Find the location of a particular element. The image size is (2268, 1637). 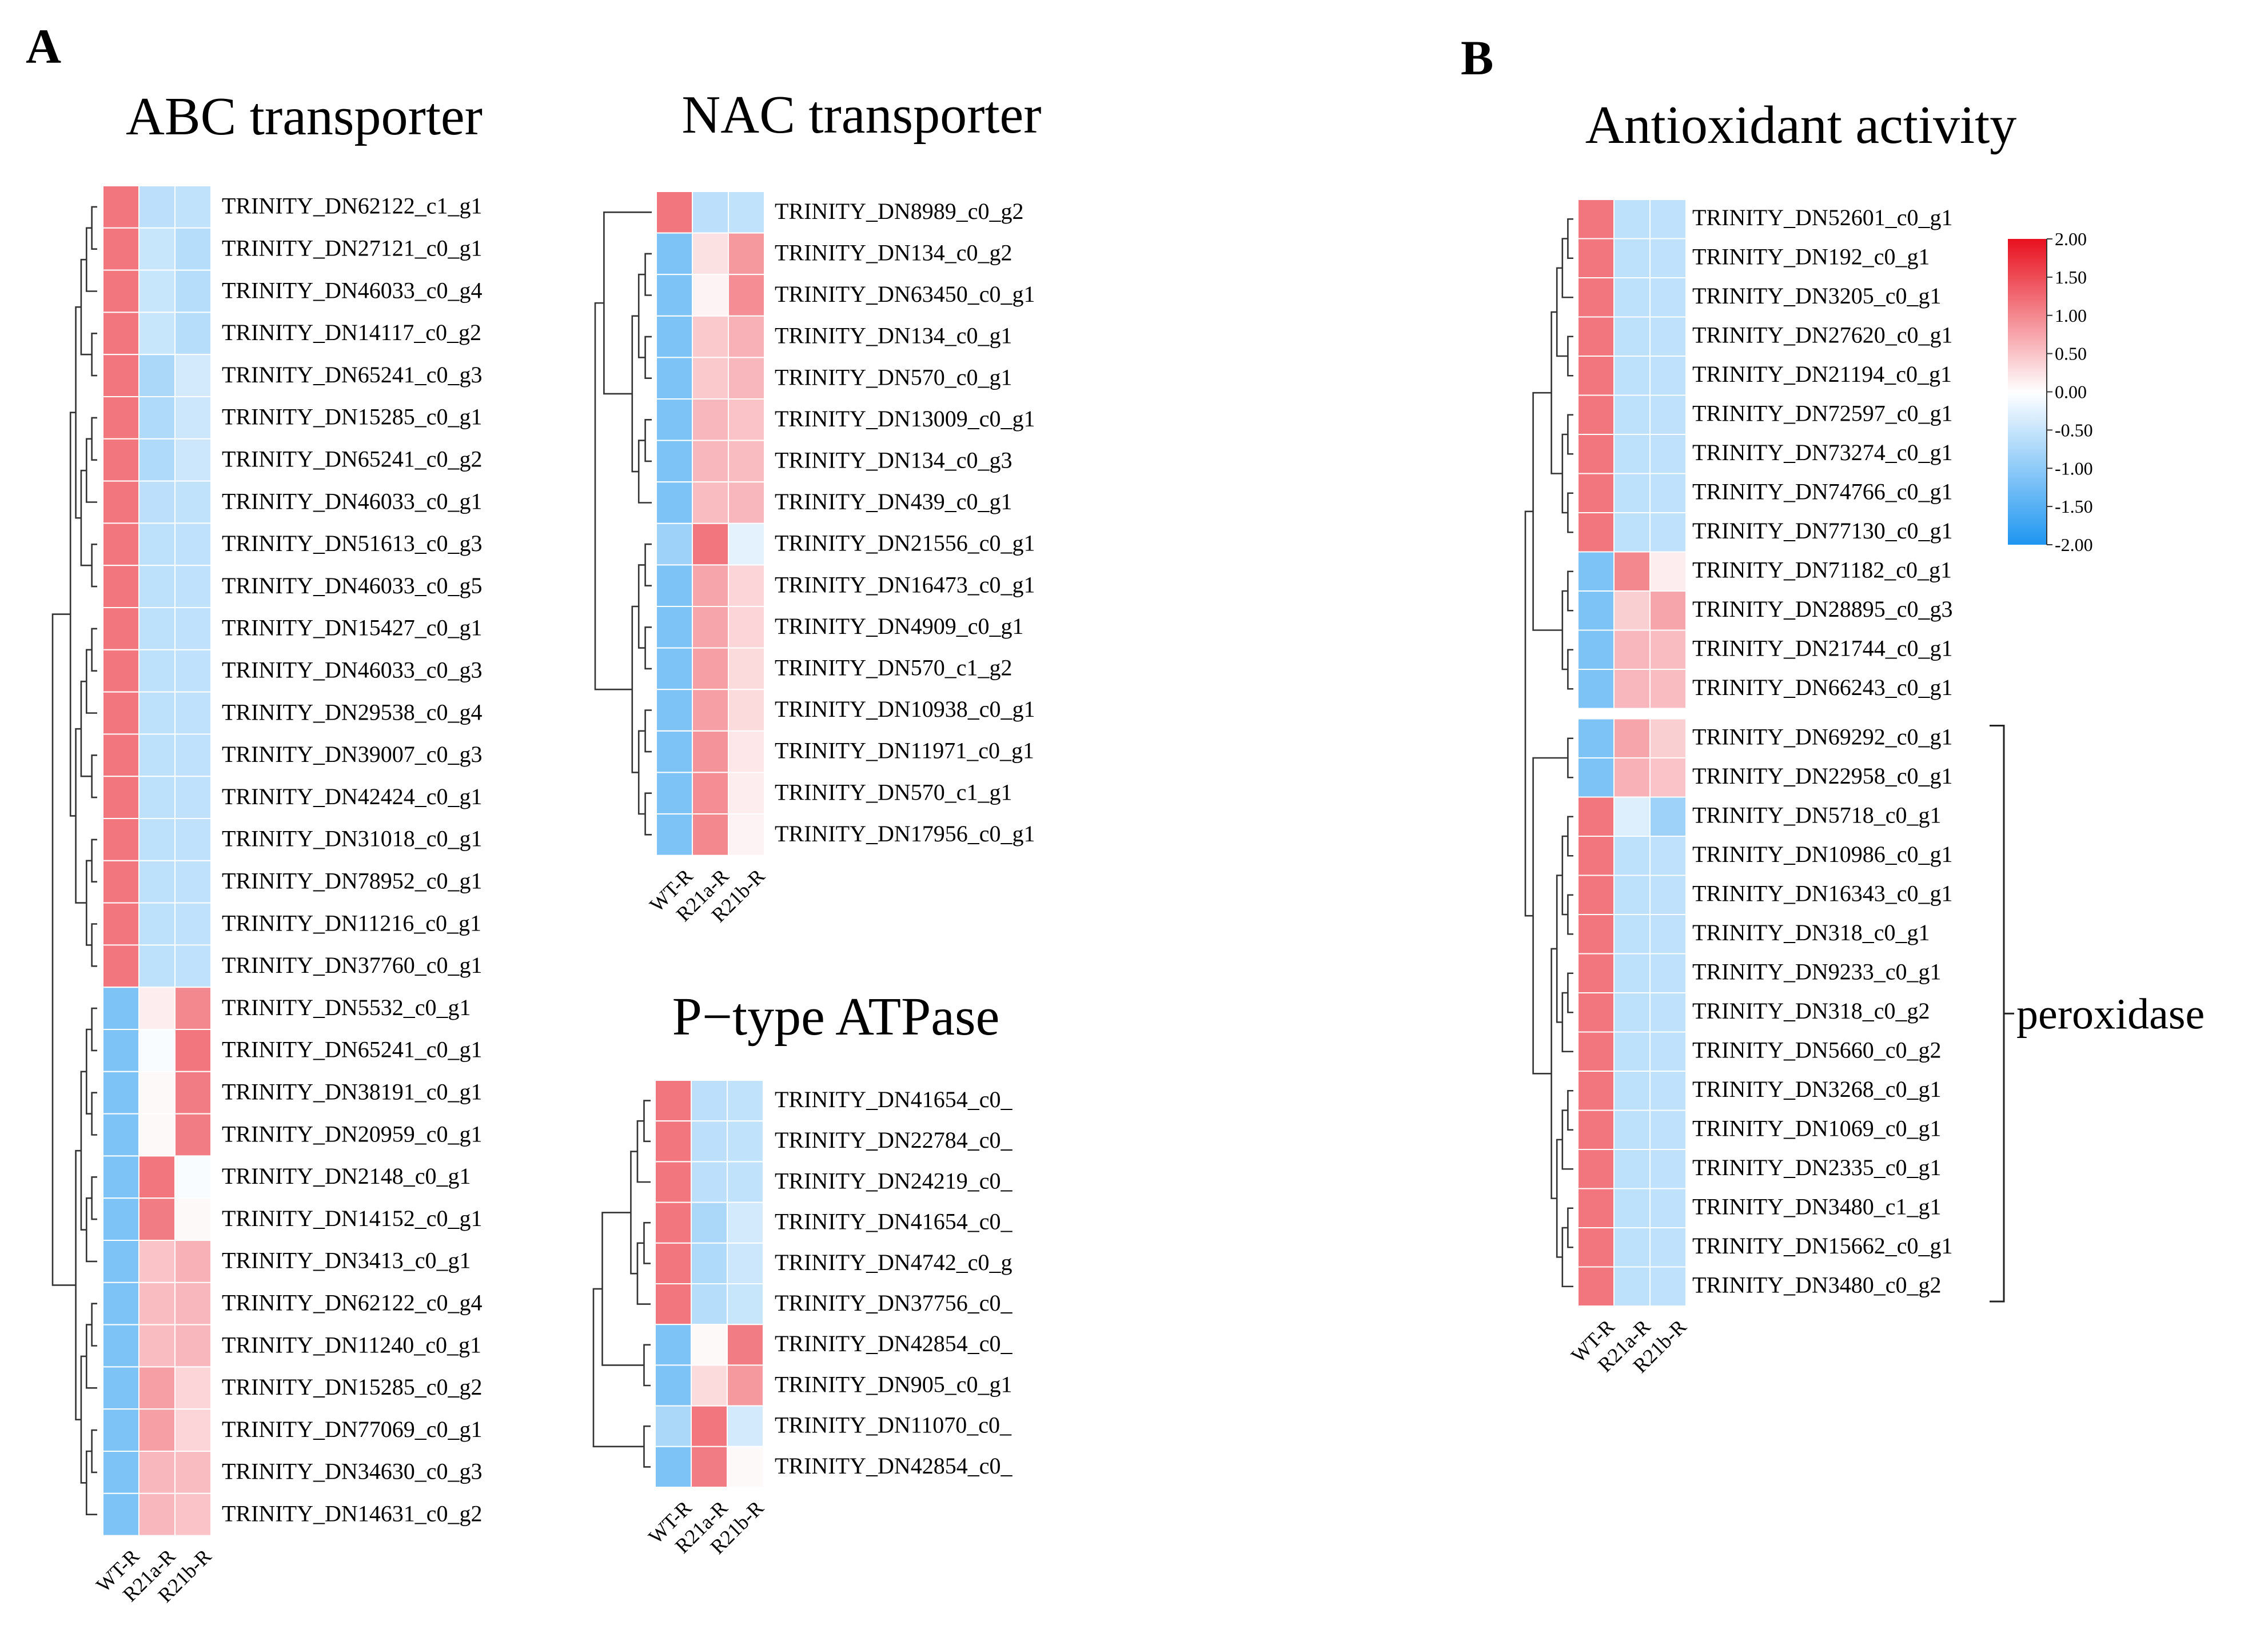

annotation-label: peroxidase is located at coordinates (2110, 1014).